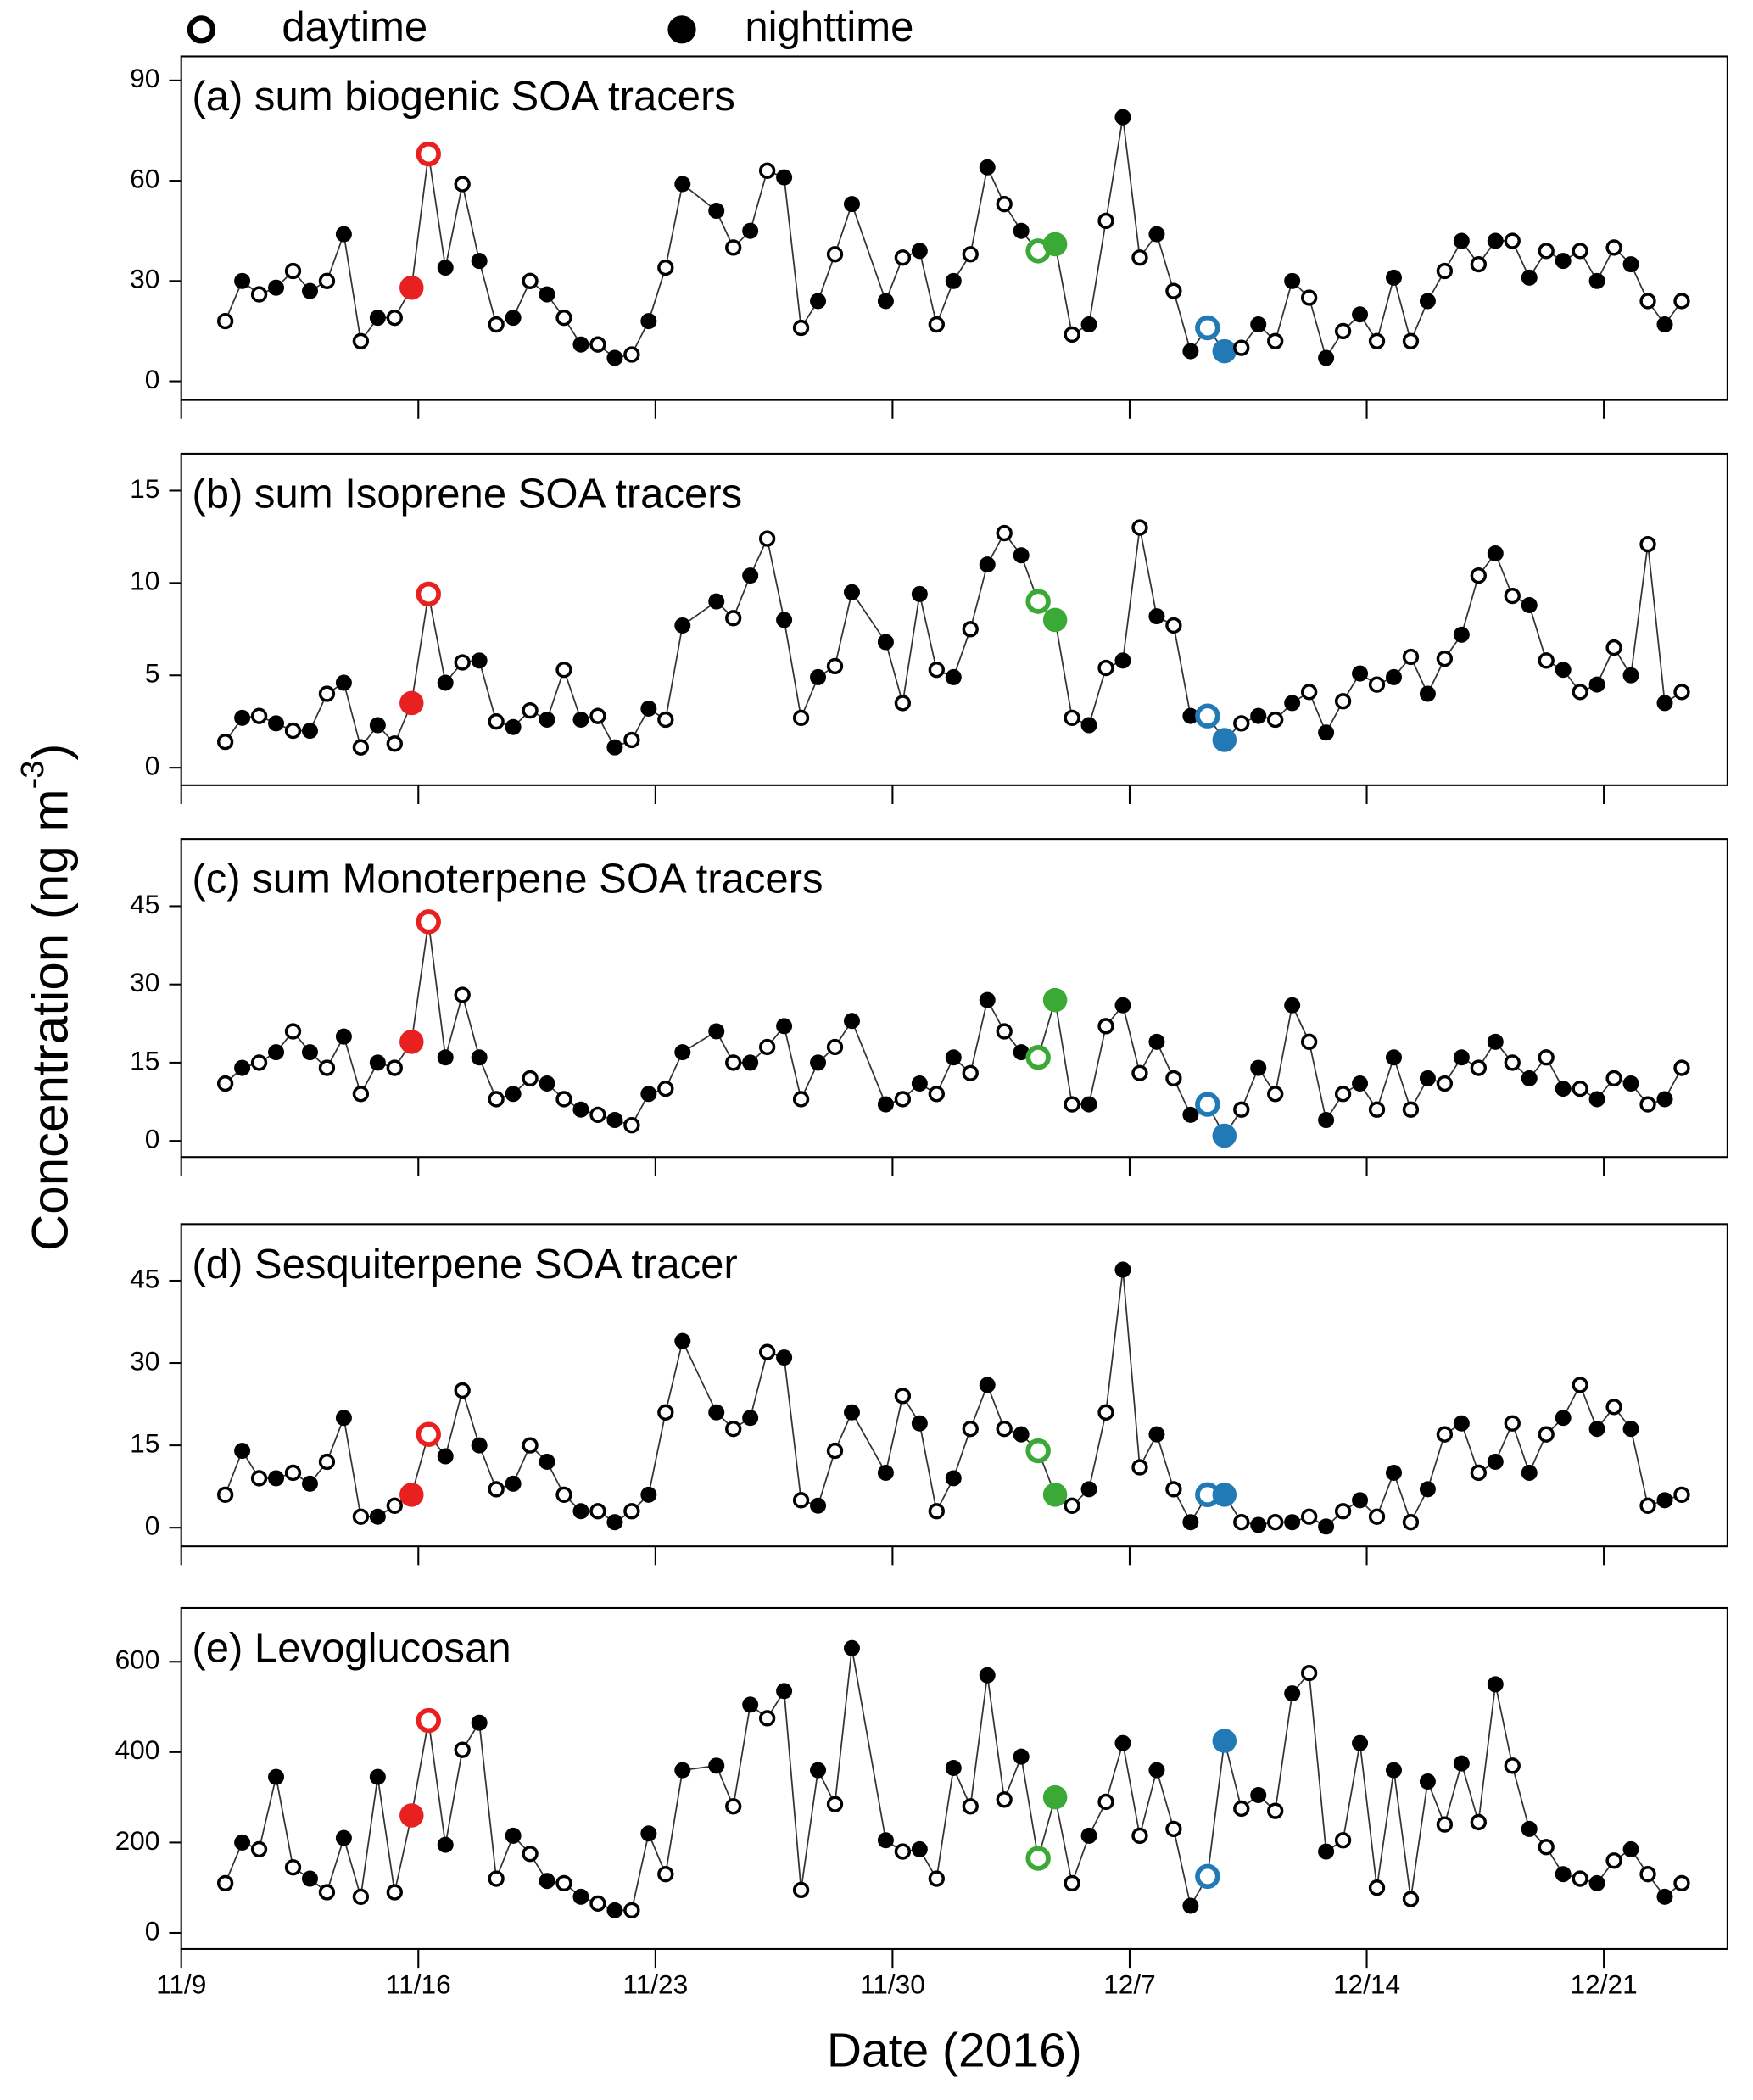 The image size is (1753, 2100). What do you see at coordinates (144, 1278) in the screenshot?
I see `y-tick-label: 45` at bounding box center [144, 1278].